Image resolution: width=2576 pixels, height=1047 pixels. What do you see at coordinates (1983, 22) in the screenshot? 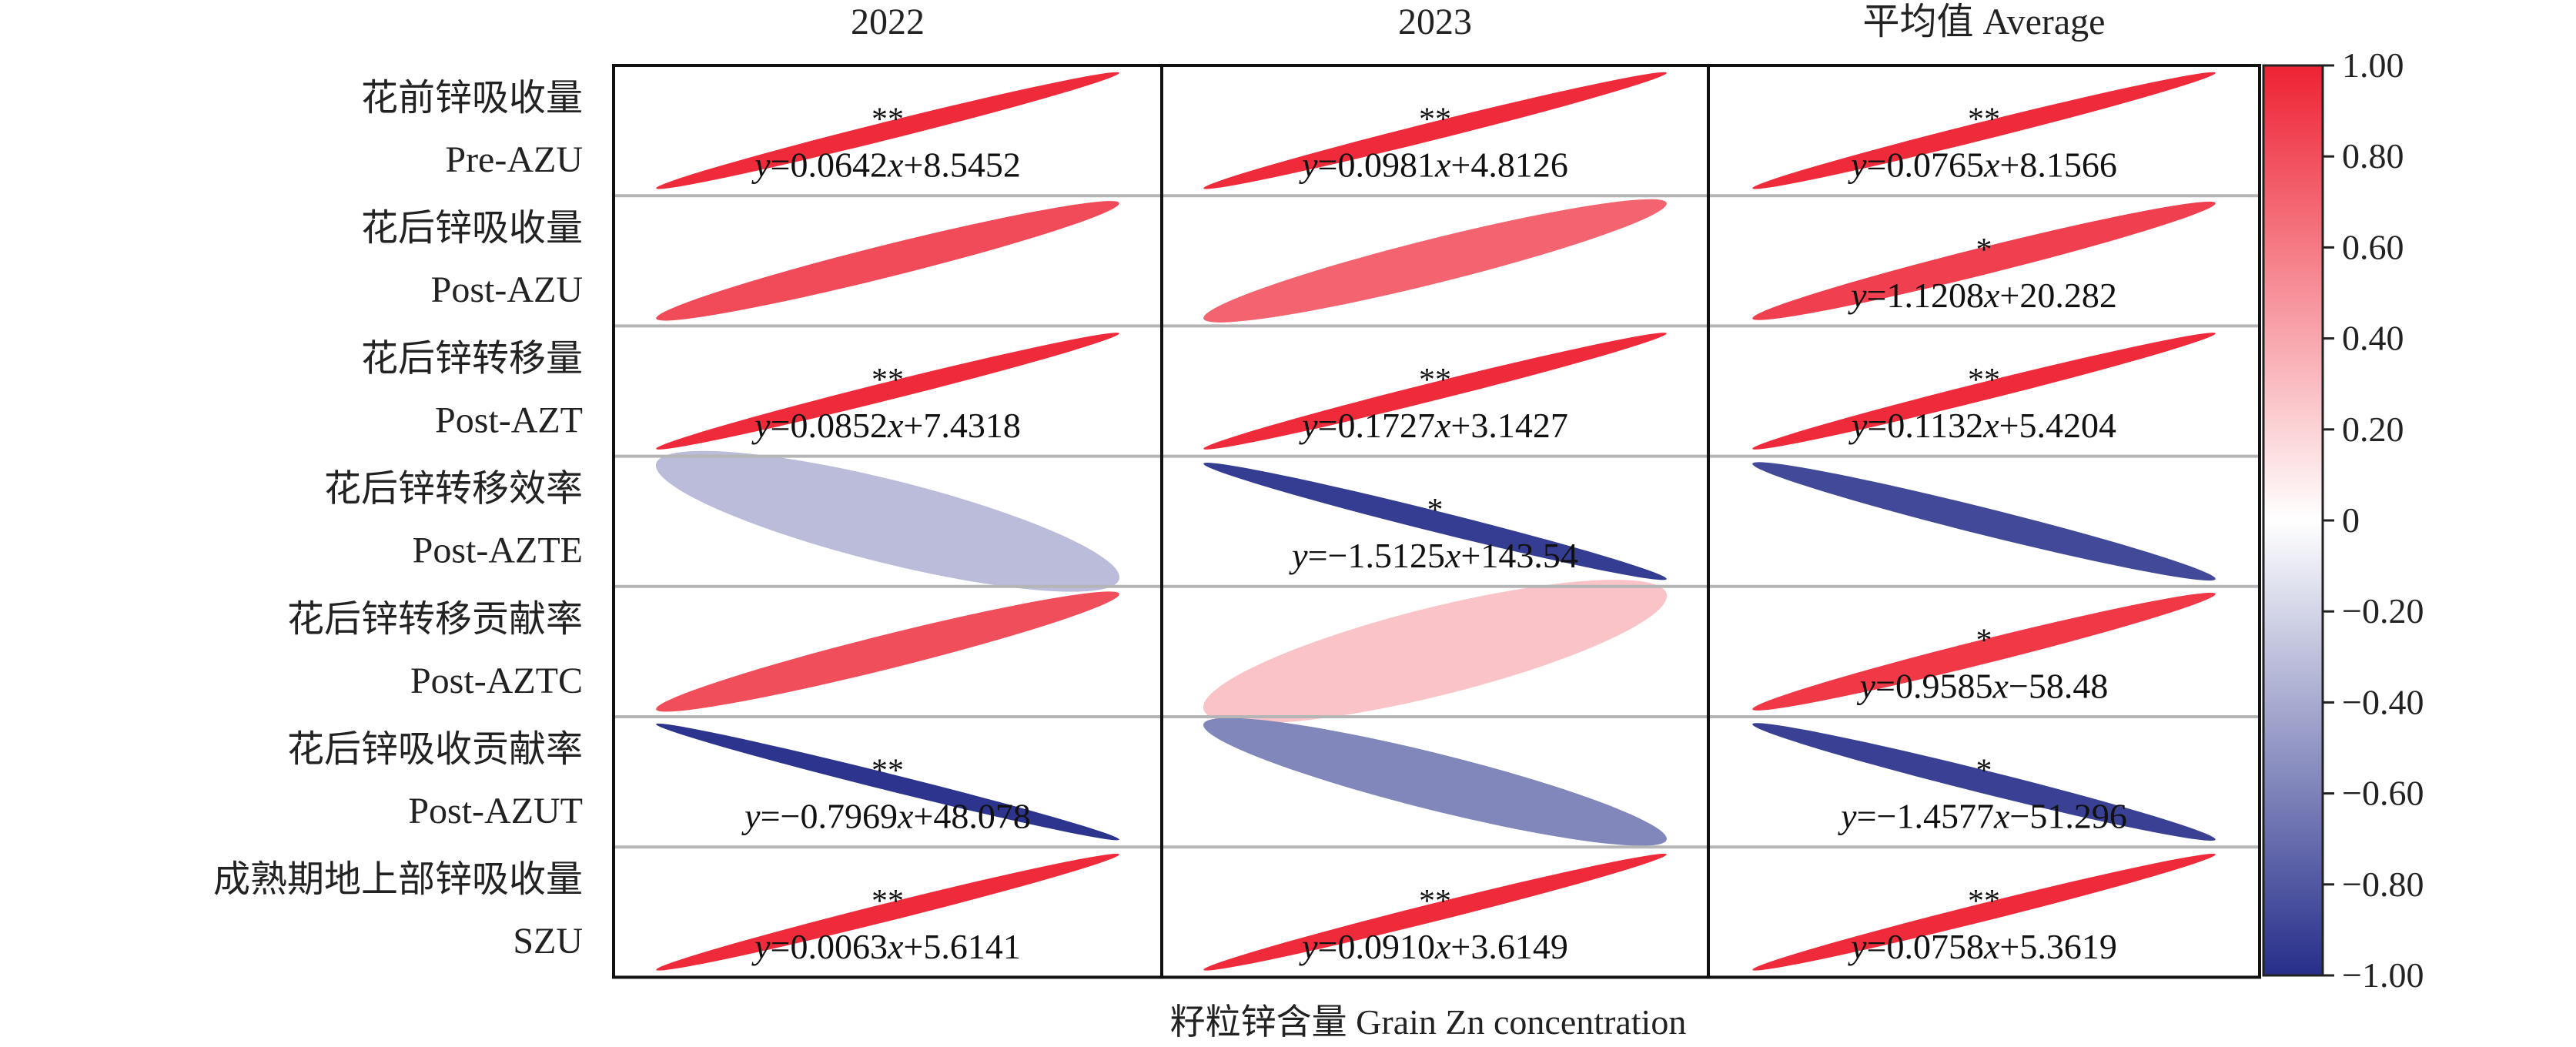
I see `column-label: 平均值 Average` at bounding box center [1983, 22].